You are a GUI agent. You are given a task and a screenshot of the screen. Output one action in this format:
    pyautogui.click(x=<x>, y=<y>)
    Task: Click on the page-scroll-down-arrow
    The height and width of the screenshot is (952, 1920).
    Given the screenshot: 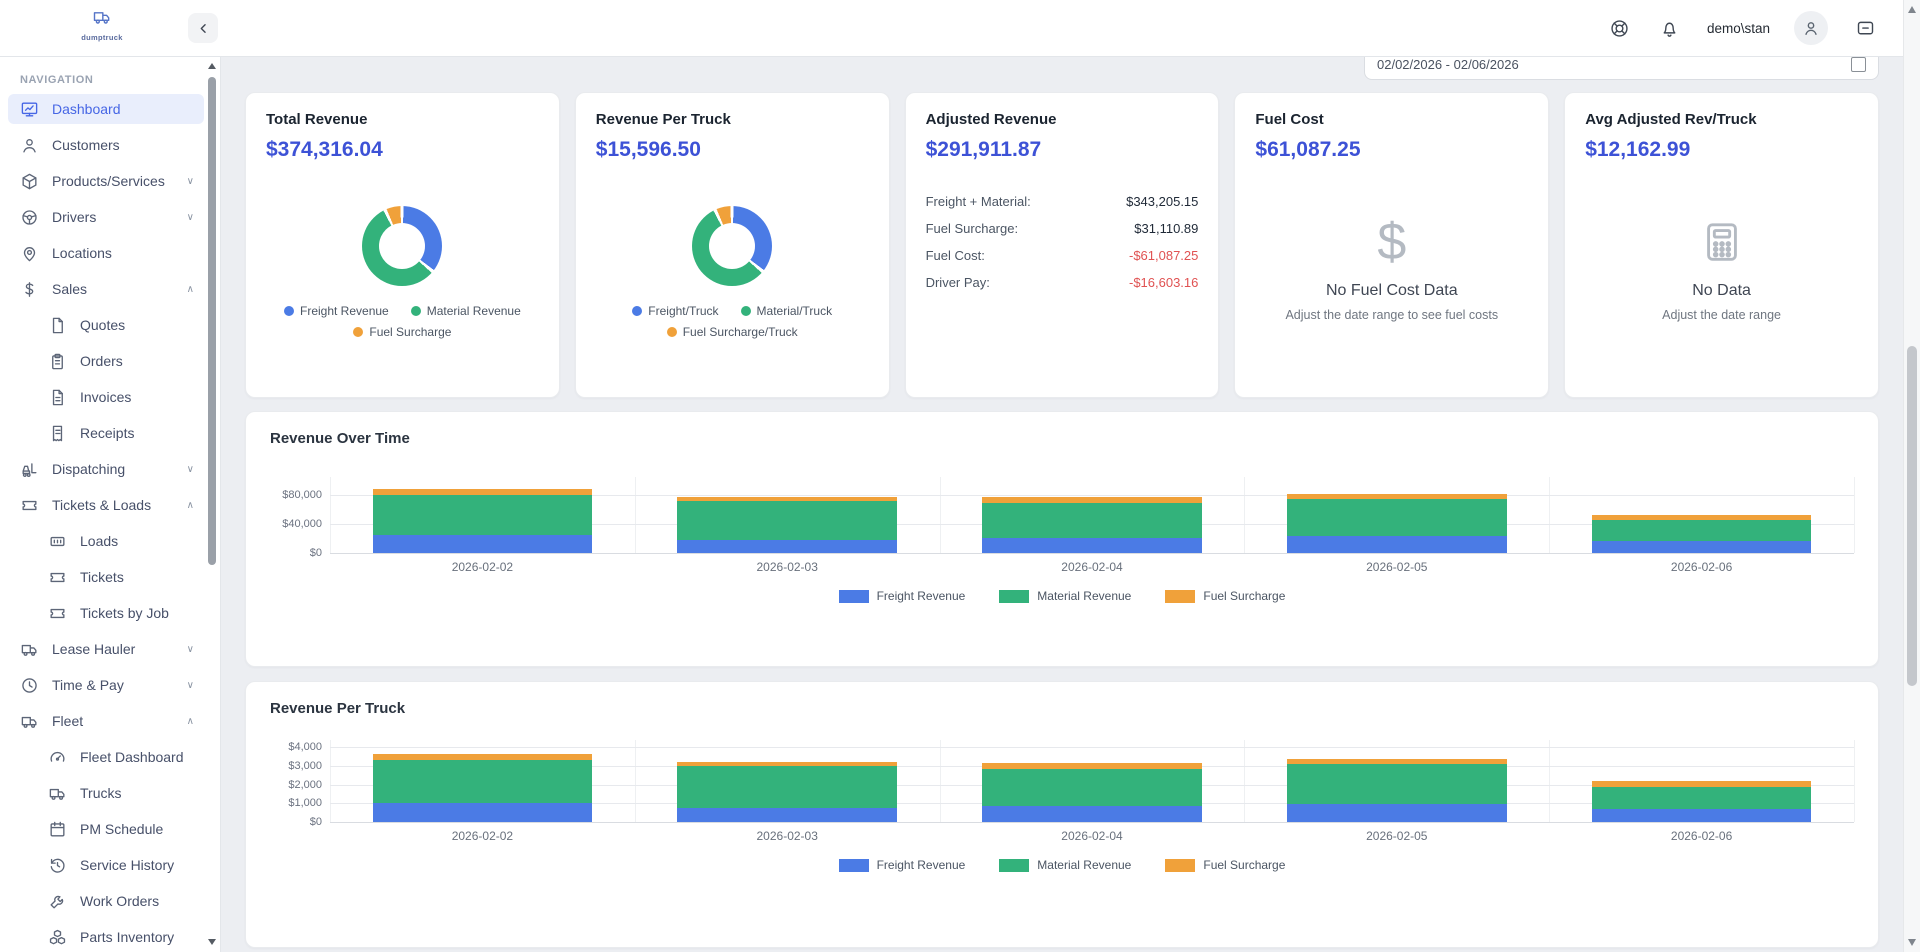 What is the action you would take?
    pyautogui.click(x=1912, y=942)
    